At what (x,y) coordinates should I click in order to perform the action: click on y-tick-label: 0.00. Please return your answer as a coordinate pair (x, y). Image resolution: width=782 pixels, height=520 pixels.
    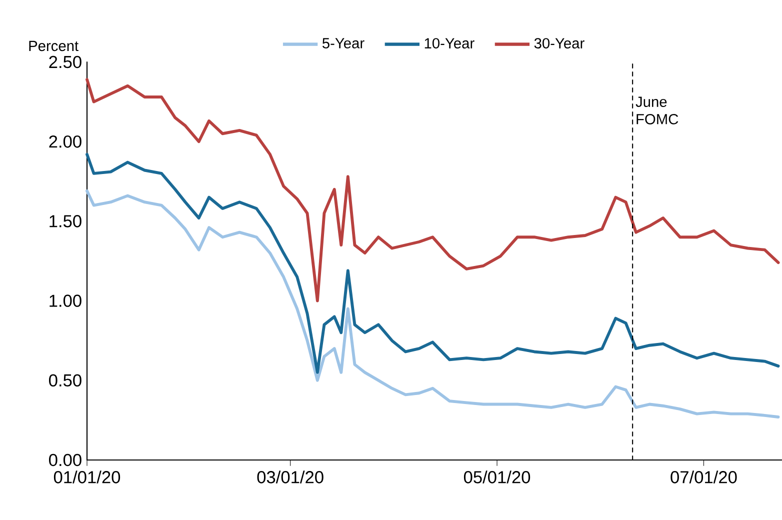
    Looking at the image, I should click on (65, 460).